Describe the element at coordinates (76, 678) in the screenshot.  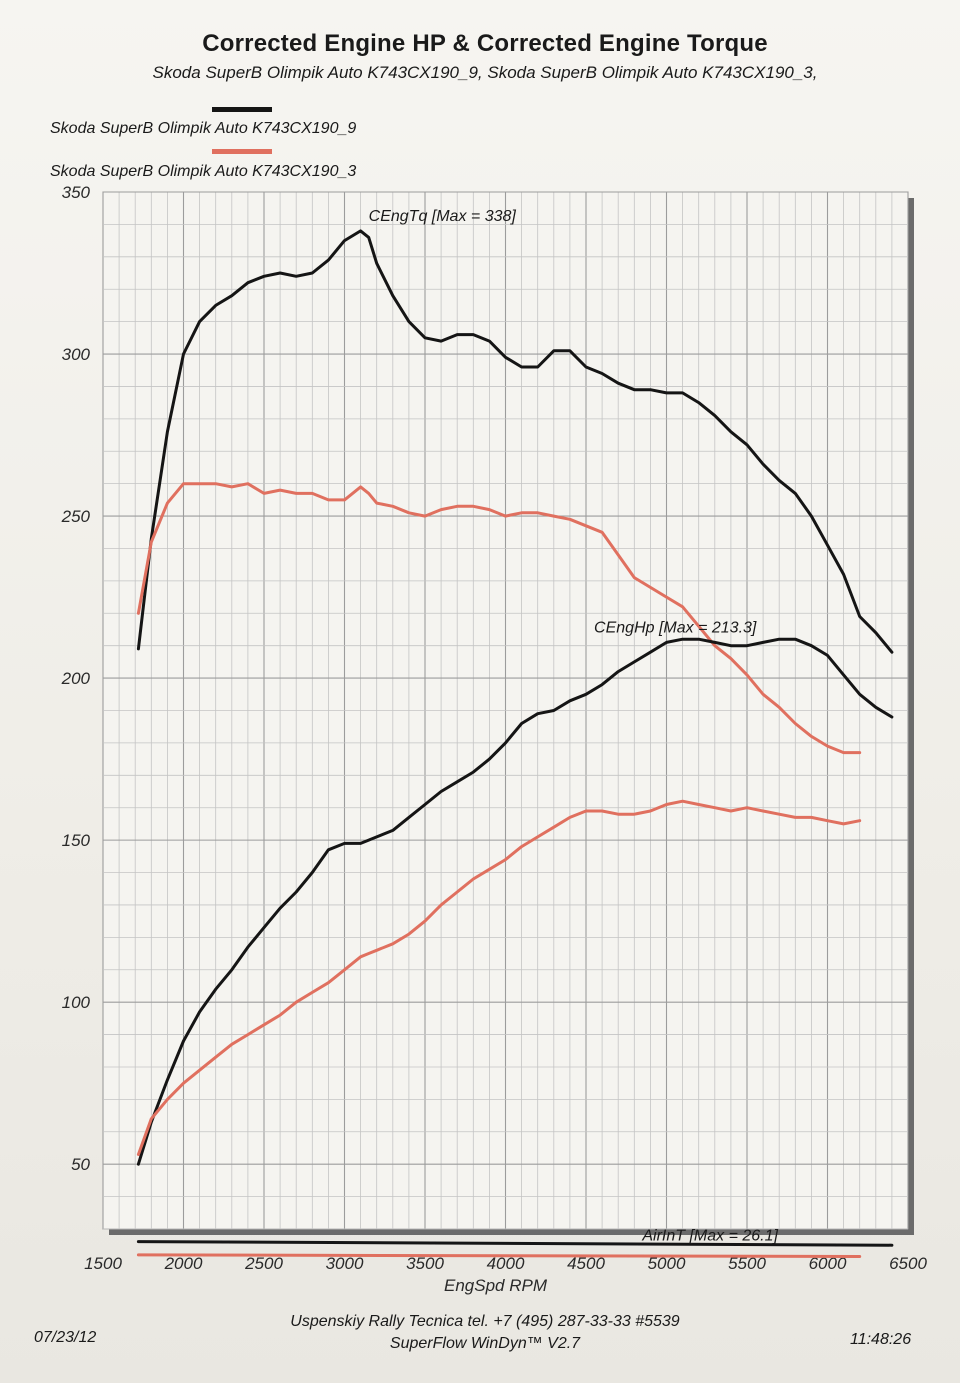
I see `y-tick-label: 200` at that location.